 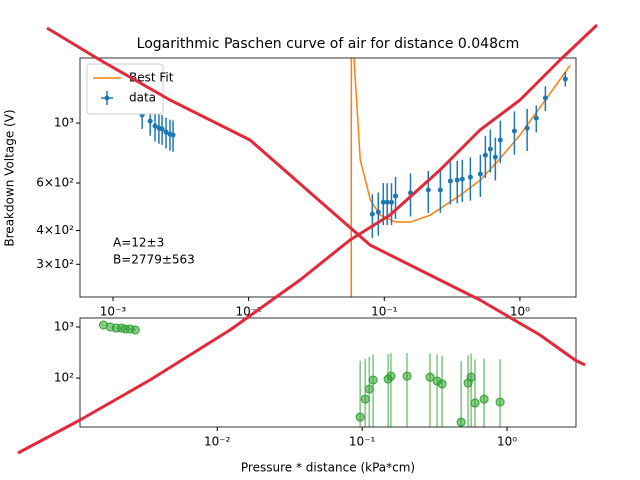 I want to click on plot-area, so click(x=301, y=373).